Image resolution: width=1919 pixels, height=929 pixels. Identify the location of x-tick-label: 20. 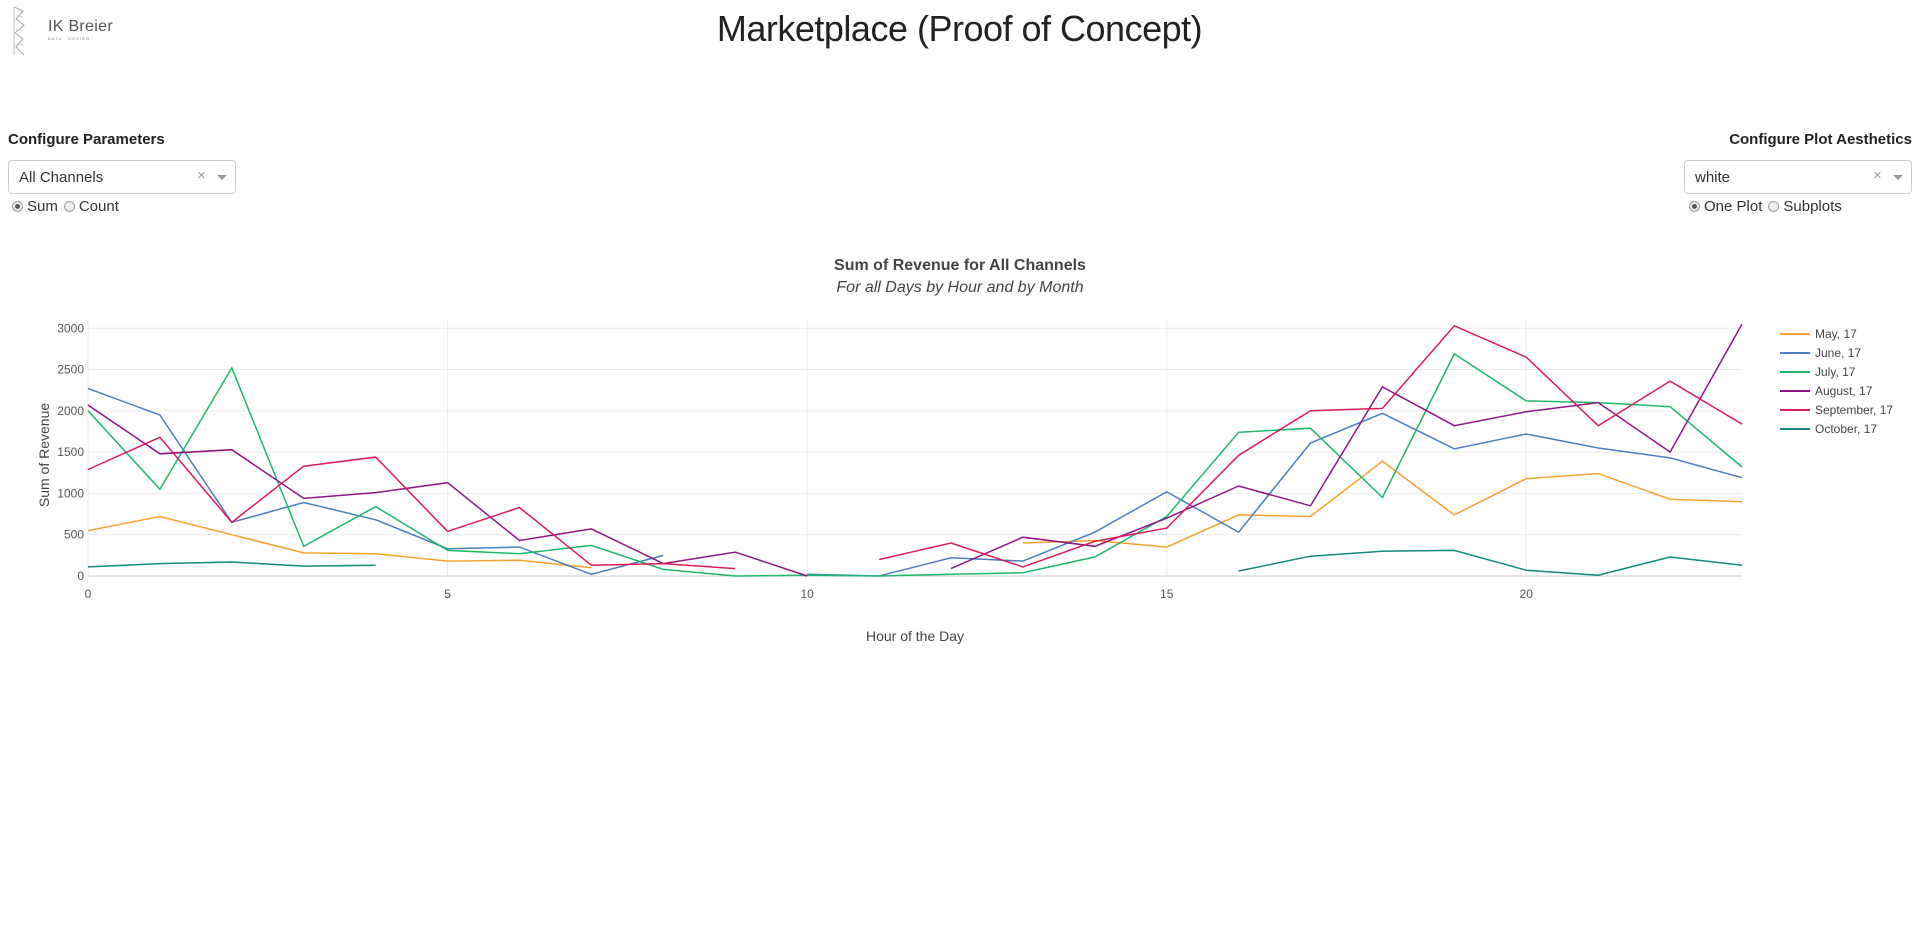
(1527, 594).